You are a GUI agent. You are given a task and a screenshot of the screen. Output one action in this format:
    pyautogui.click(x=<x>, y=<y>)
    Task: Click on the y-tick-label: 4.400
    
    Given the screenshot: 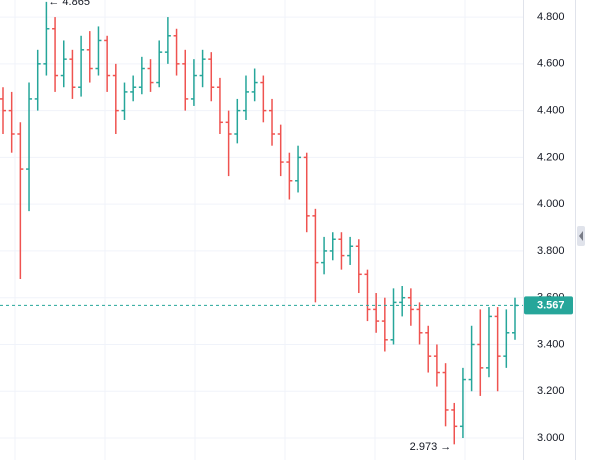 What is the action you would take?
    pyautogui.click(x=551, y=111)
    